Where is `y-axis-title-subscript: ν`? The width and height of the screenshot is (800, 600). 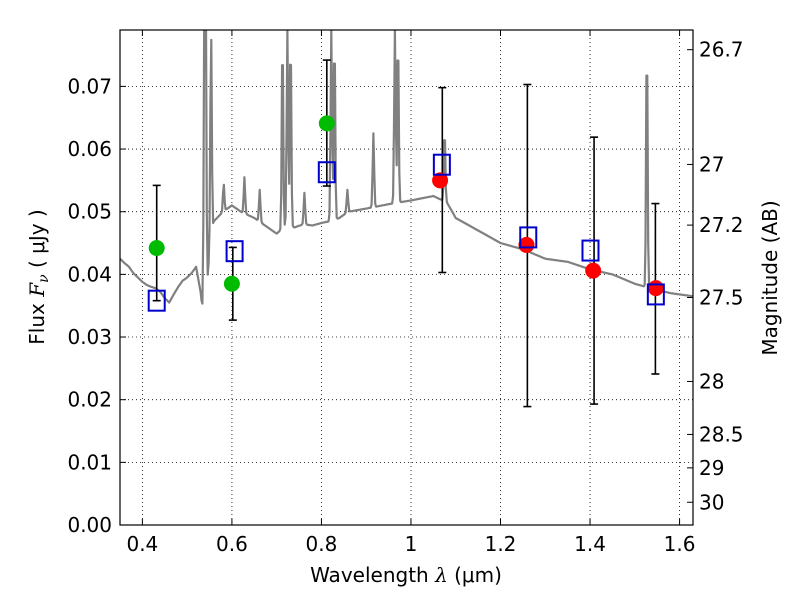
y-axis-title-subscript: ν is located at coordinates (44, 278).